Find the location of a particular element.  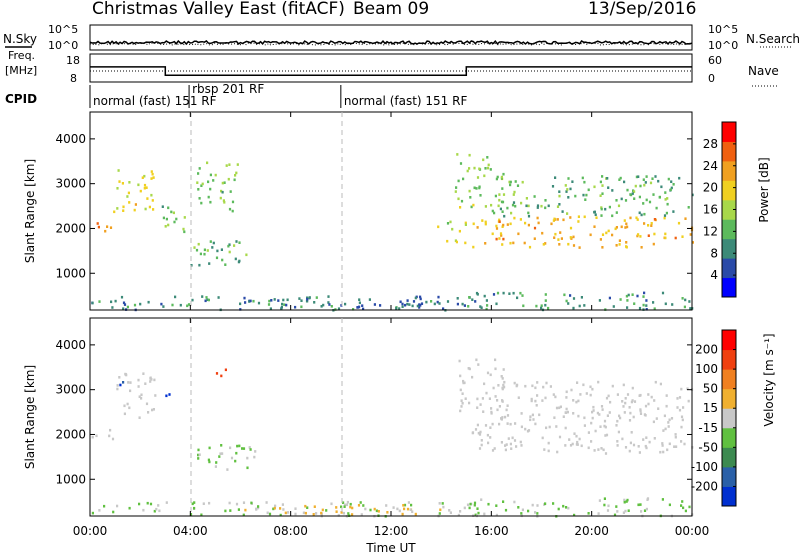

y-tick-label: 3000 is located at coordinates (70, 390).